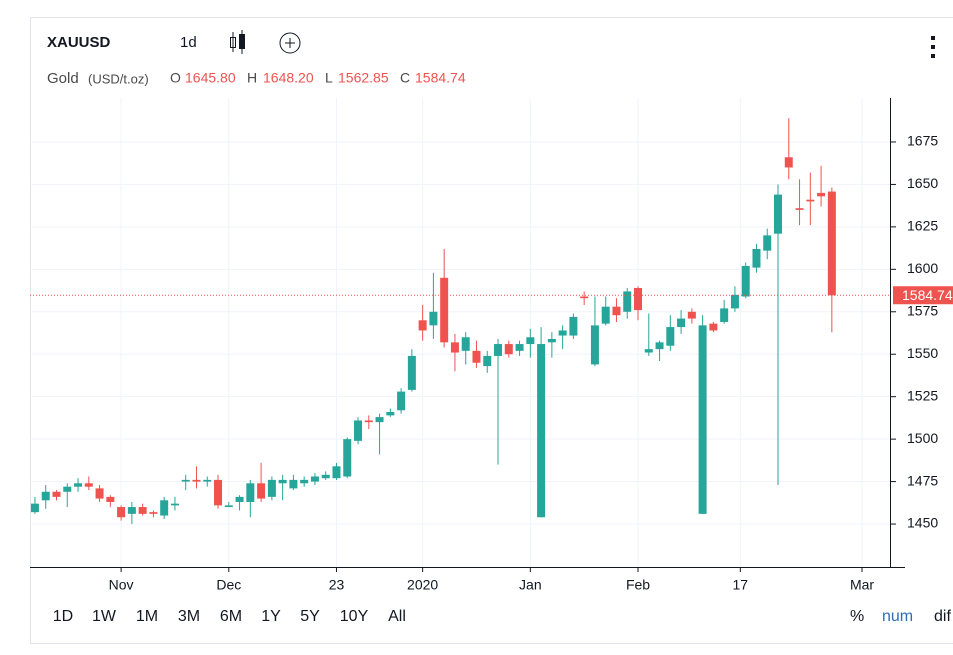  I want to click on y-tick-label: 1625, so click(922, 226).